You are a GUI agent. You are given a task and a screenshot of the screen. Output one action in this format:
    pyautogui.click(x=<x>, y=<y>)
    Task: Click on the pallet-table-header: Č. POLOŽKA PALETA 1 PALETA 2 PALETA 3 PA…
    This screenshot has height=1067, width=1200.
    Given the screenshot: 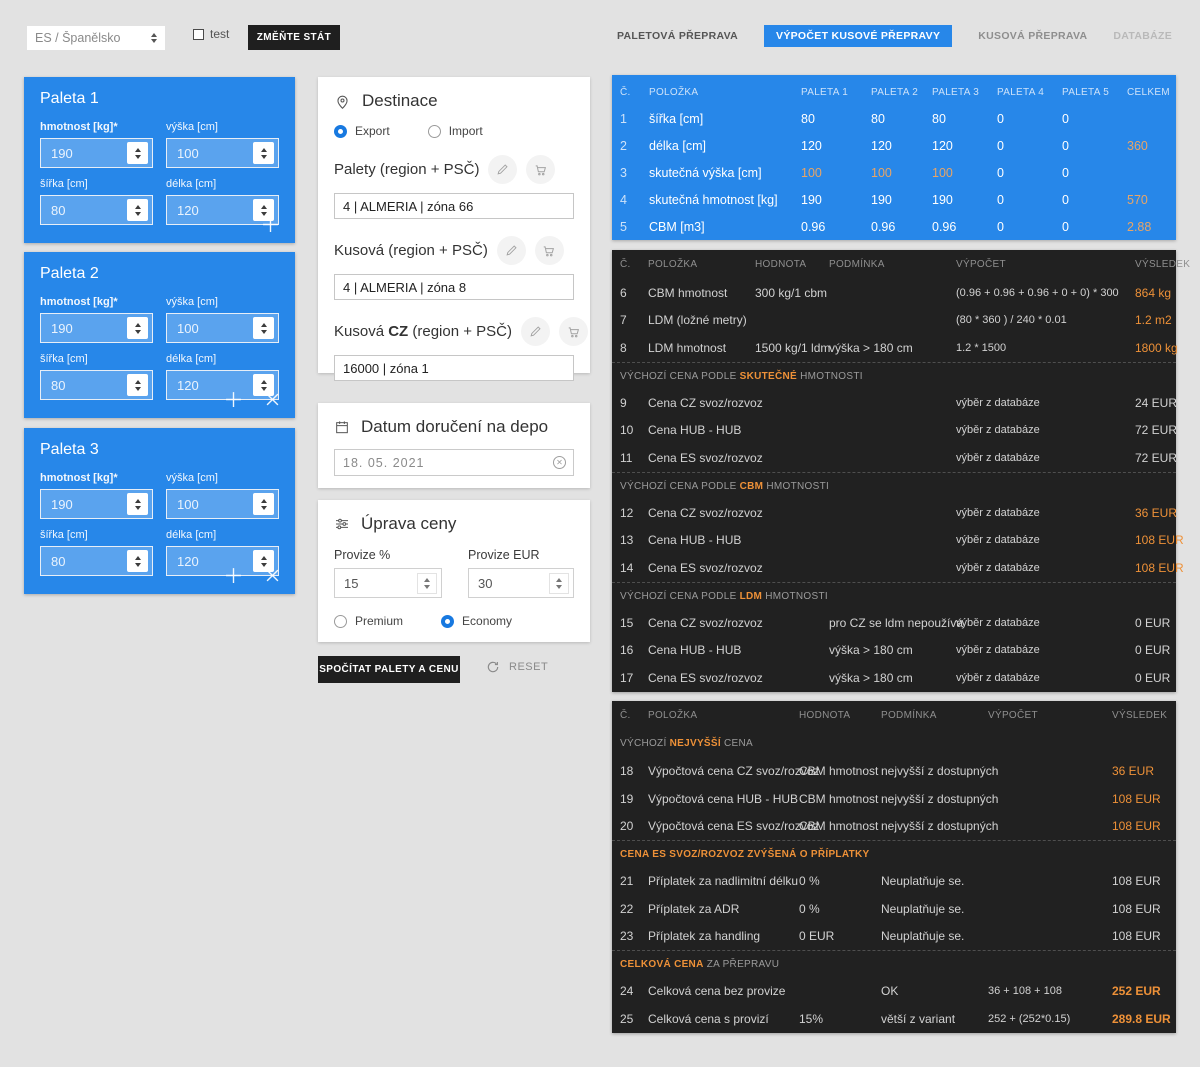 What is the action you would take?
    pyautogui.click(x=895, y=92)
    